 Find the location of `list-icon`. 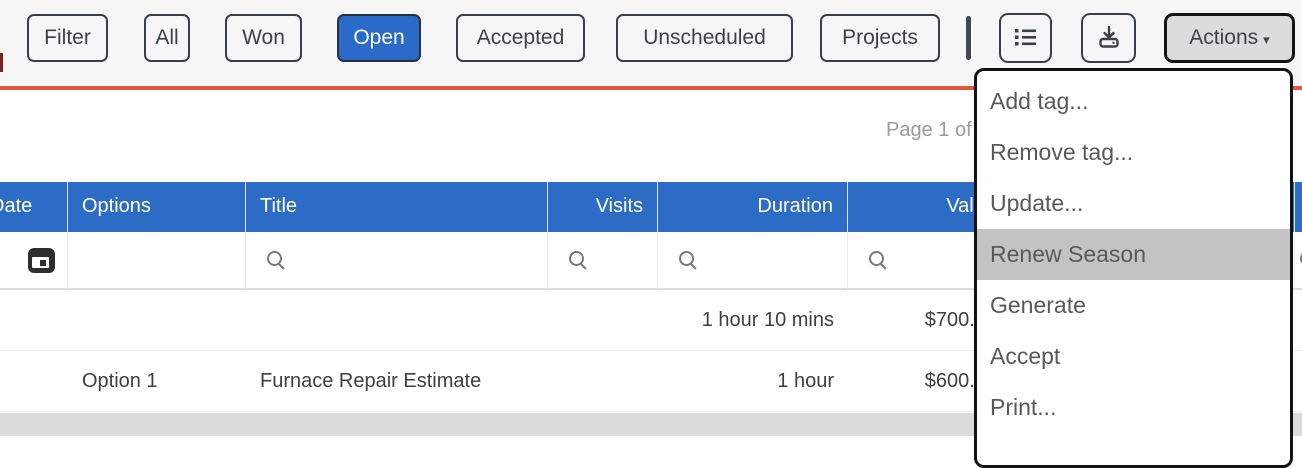

list-icon is located at coordinates (1025, 38).